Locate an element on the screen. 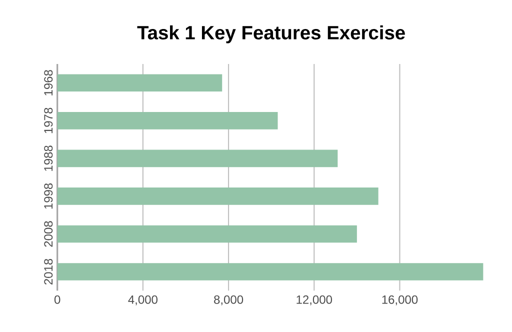 The height and width of the screenshot is (332, 512). y-tick-label: 1968 is located at coordinates (48, 83).